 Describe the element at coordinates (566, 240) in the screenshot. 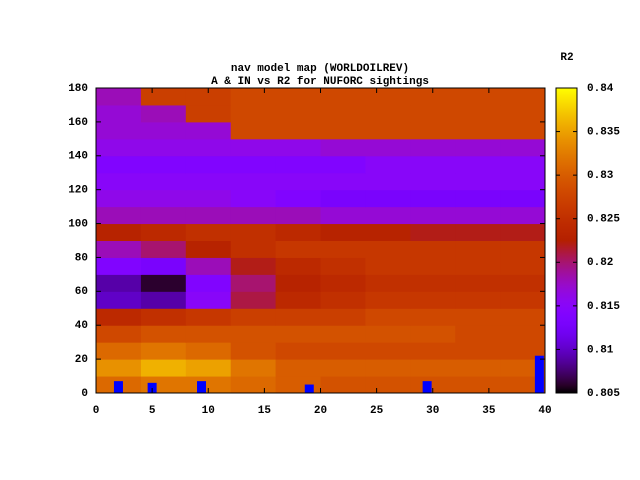

I see `colorbar` at that location.